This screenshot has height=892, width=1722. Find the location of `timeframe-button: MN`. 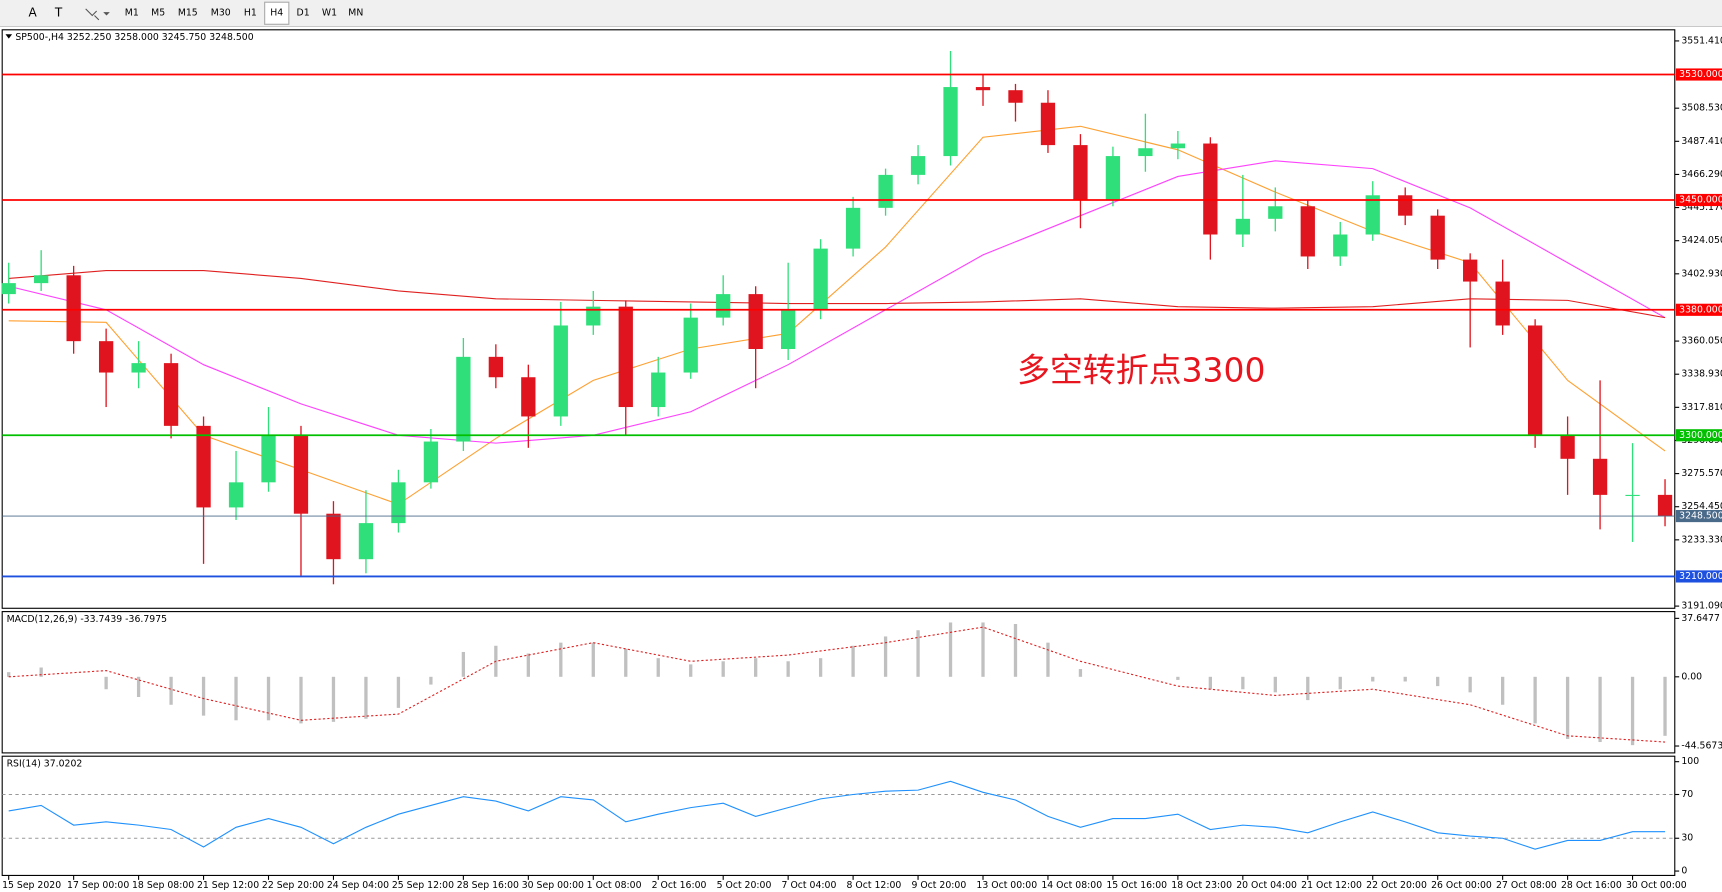

timeframe-button: MN is located at coordinates (355, 13).